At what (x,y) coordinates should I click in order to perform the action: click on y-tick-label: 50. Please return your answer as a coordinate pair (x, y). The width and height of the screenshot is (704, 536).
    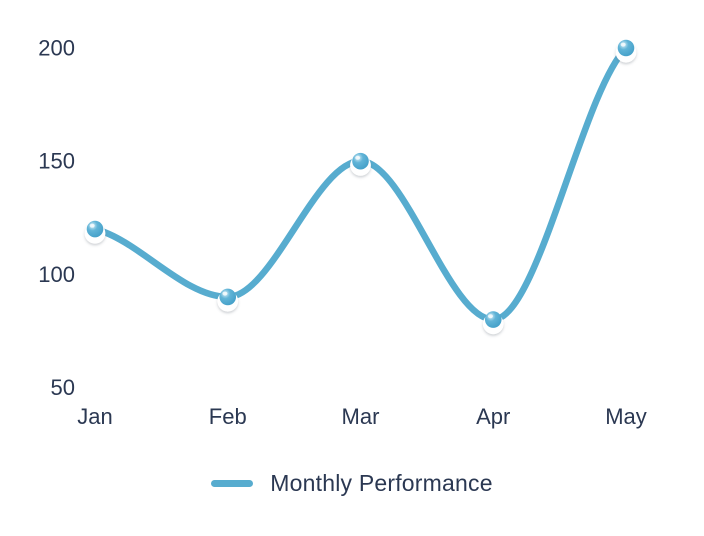
    Looking at the image, I should click on (63, 387).